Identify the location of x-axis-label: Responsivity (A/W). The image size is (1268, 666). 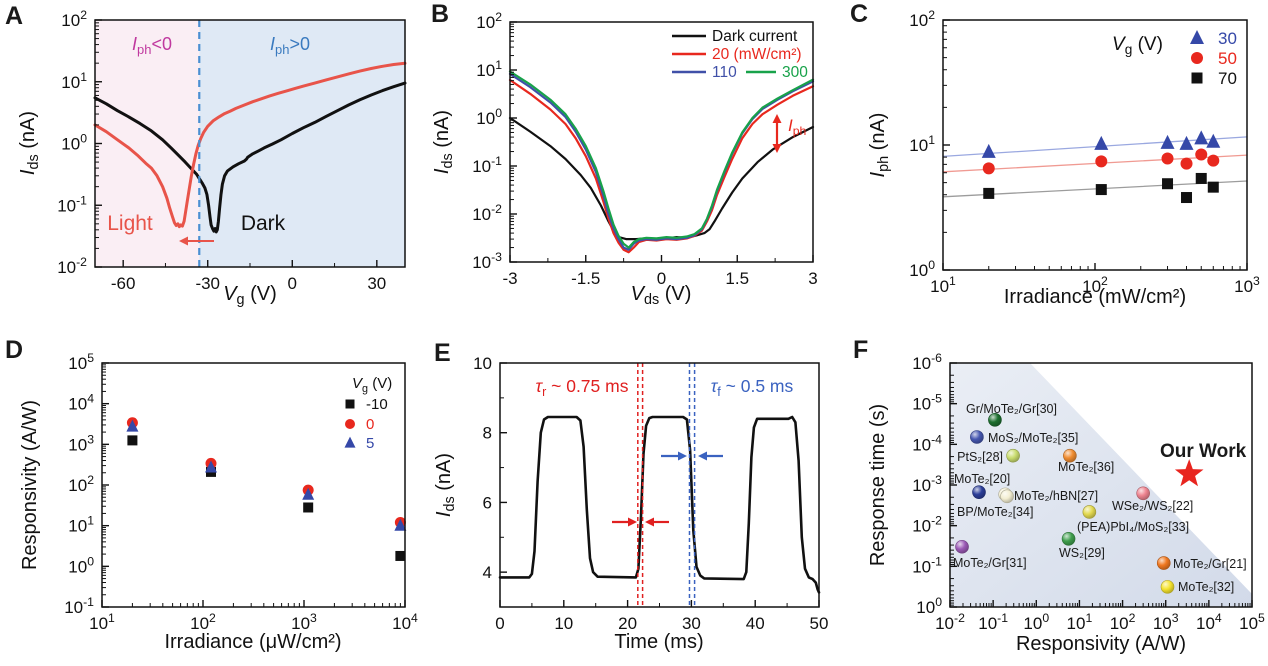
(1101, 644).